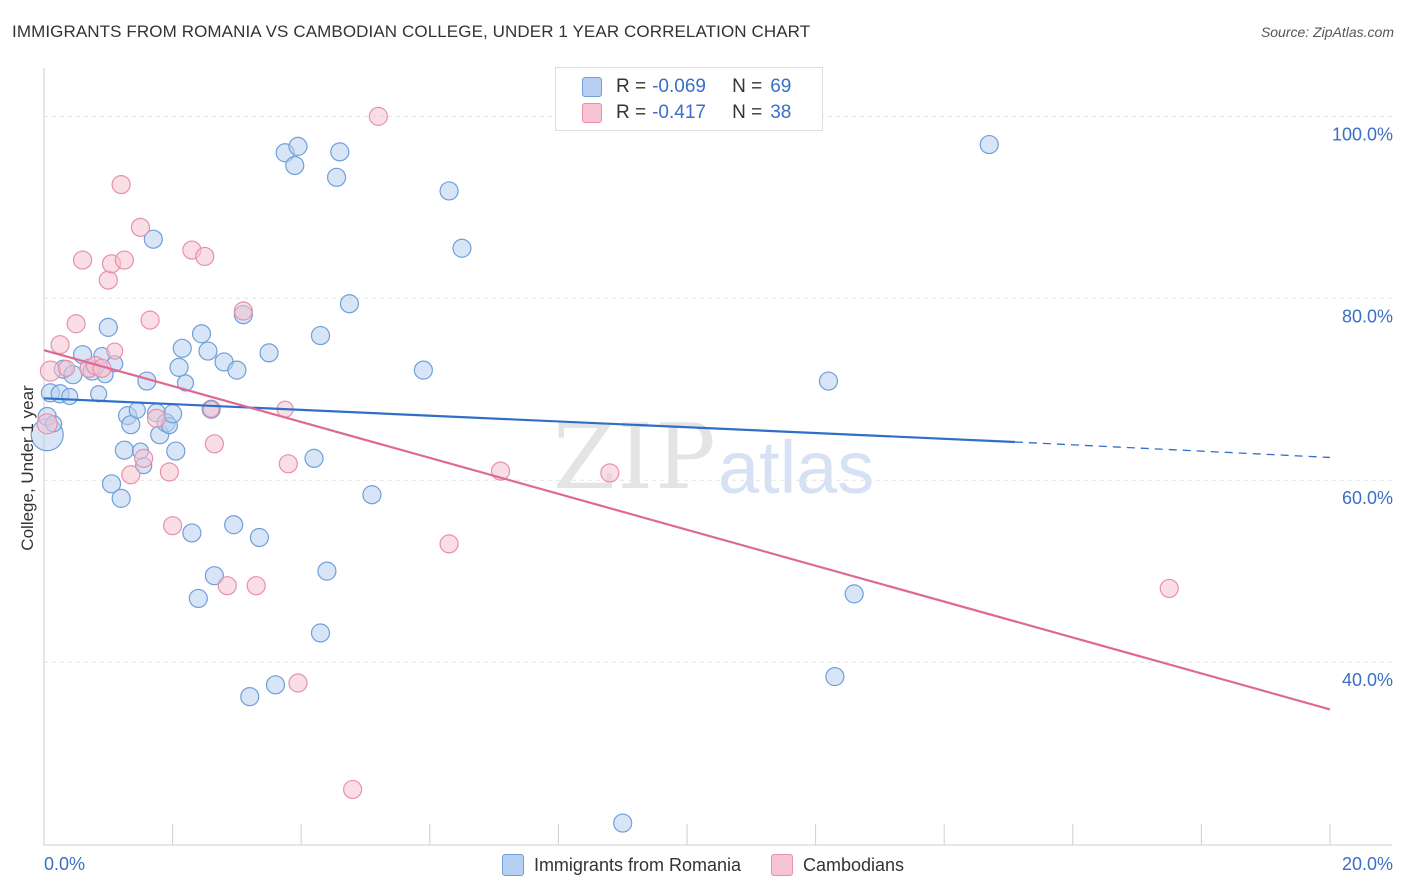 Image resolution: width=1406 pixels, height=892 pixels. I want to click on chart-source: Source: ZipAtlas.com, so click(1327, 32).